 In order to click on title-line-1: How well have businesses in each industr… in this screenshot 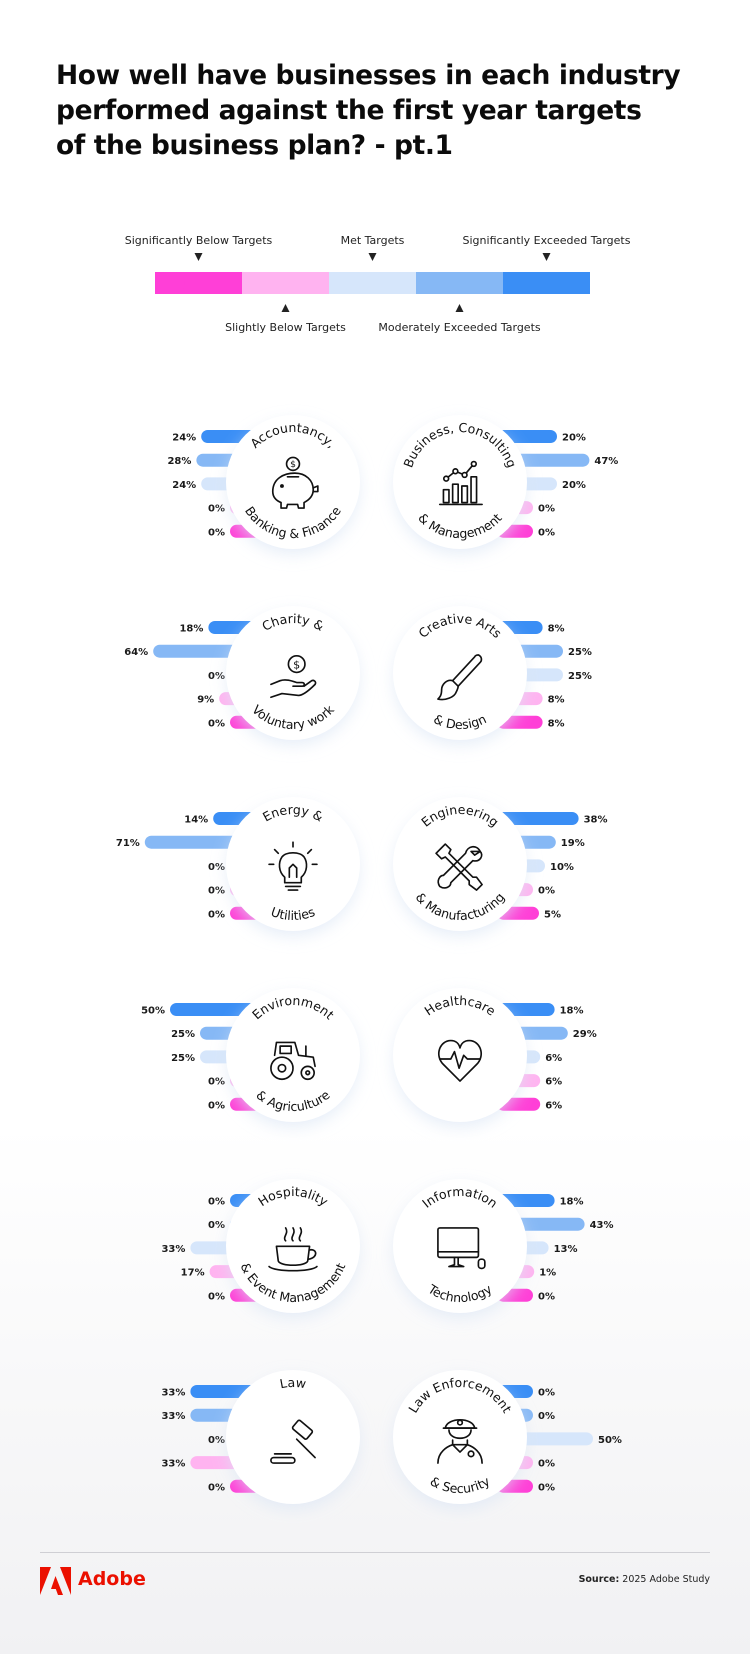, I will do `click(368, 75)`.